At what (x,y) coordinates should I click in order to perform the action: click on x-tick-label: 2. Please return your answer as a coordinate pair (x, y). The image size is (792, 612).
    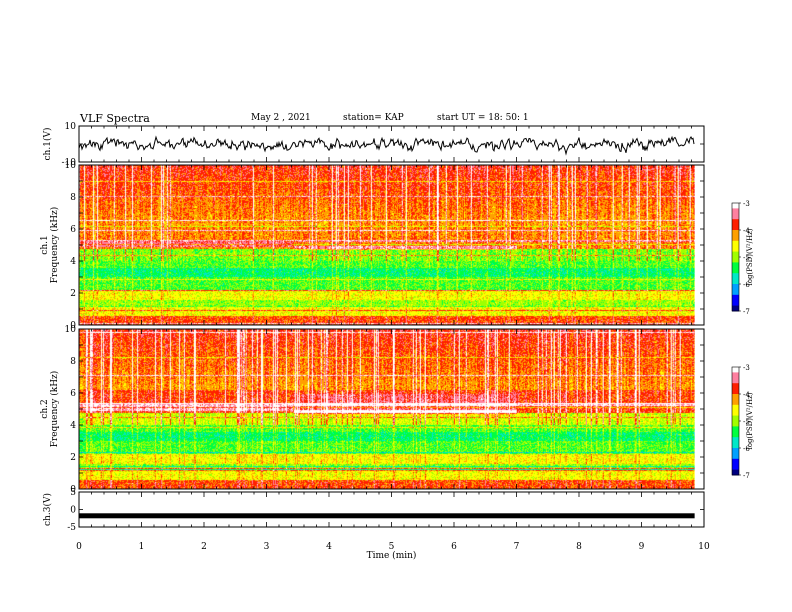
    Looking at the image, I should click on (204, 547).